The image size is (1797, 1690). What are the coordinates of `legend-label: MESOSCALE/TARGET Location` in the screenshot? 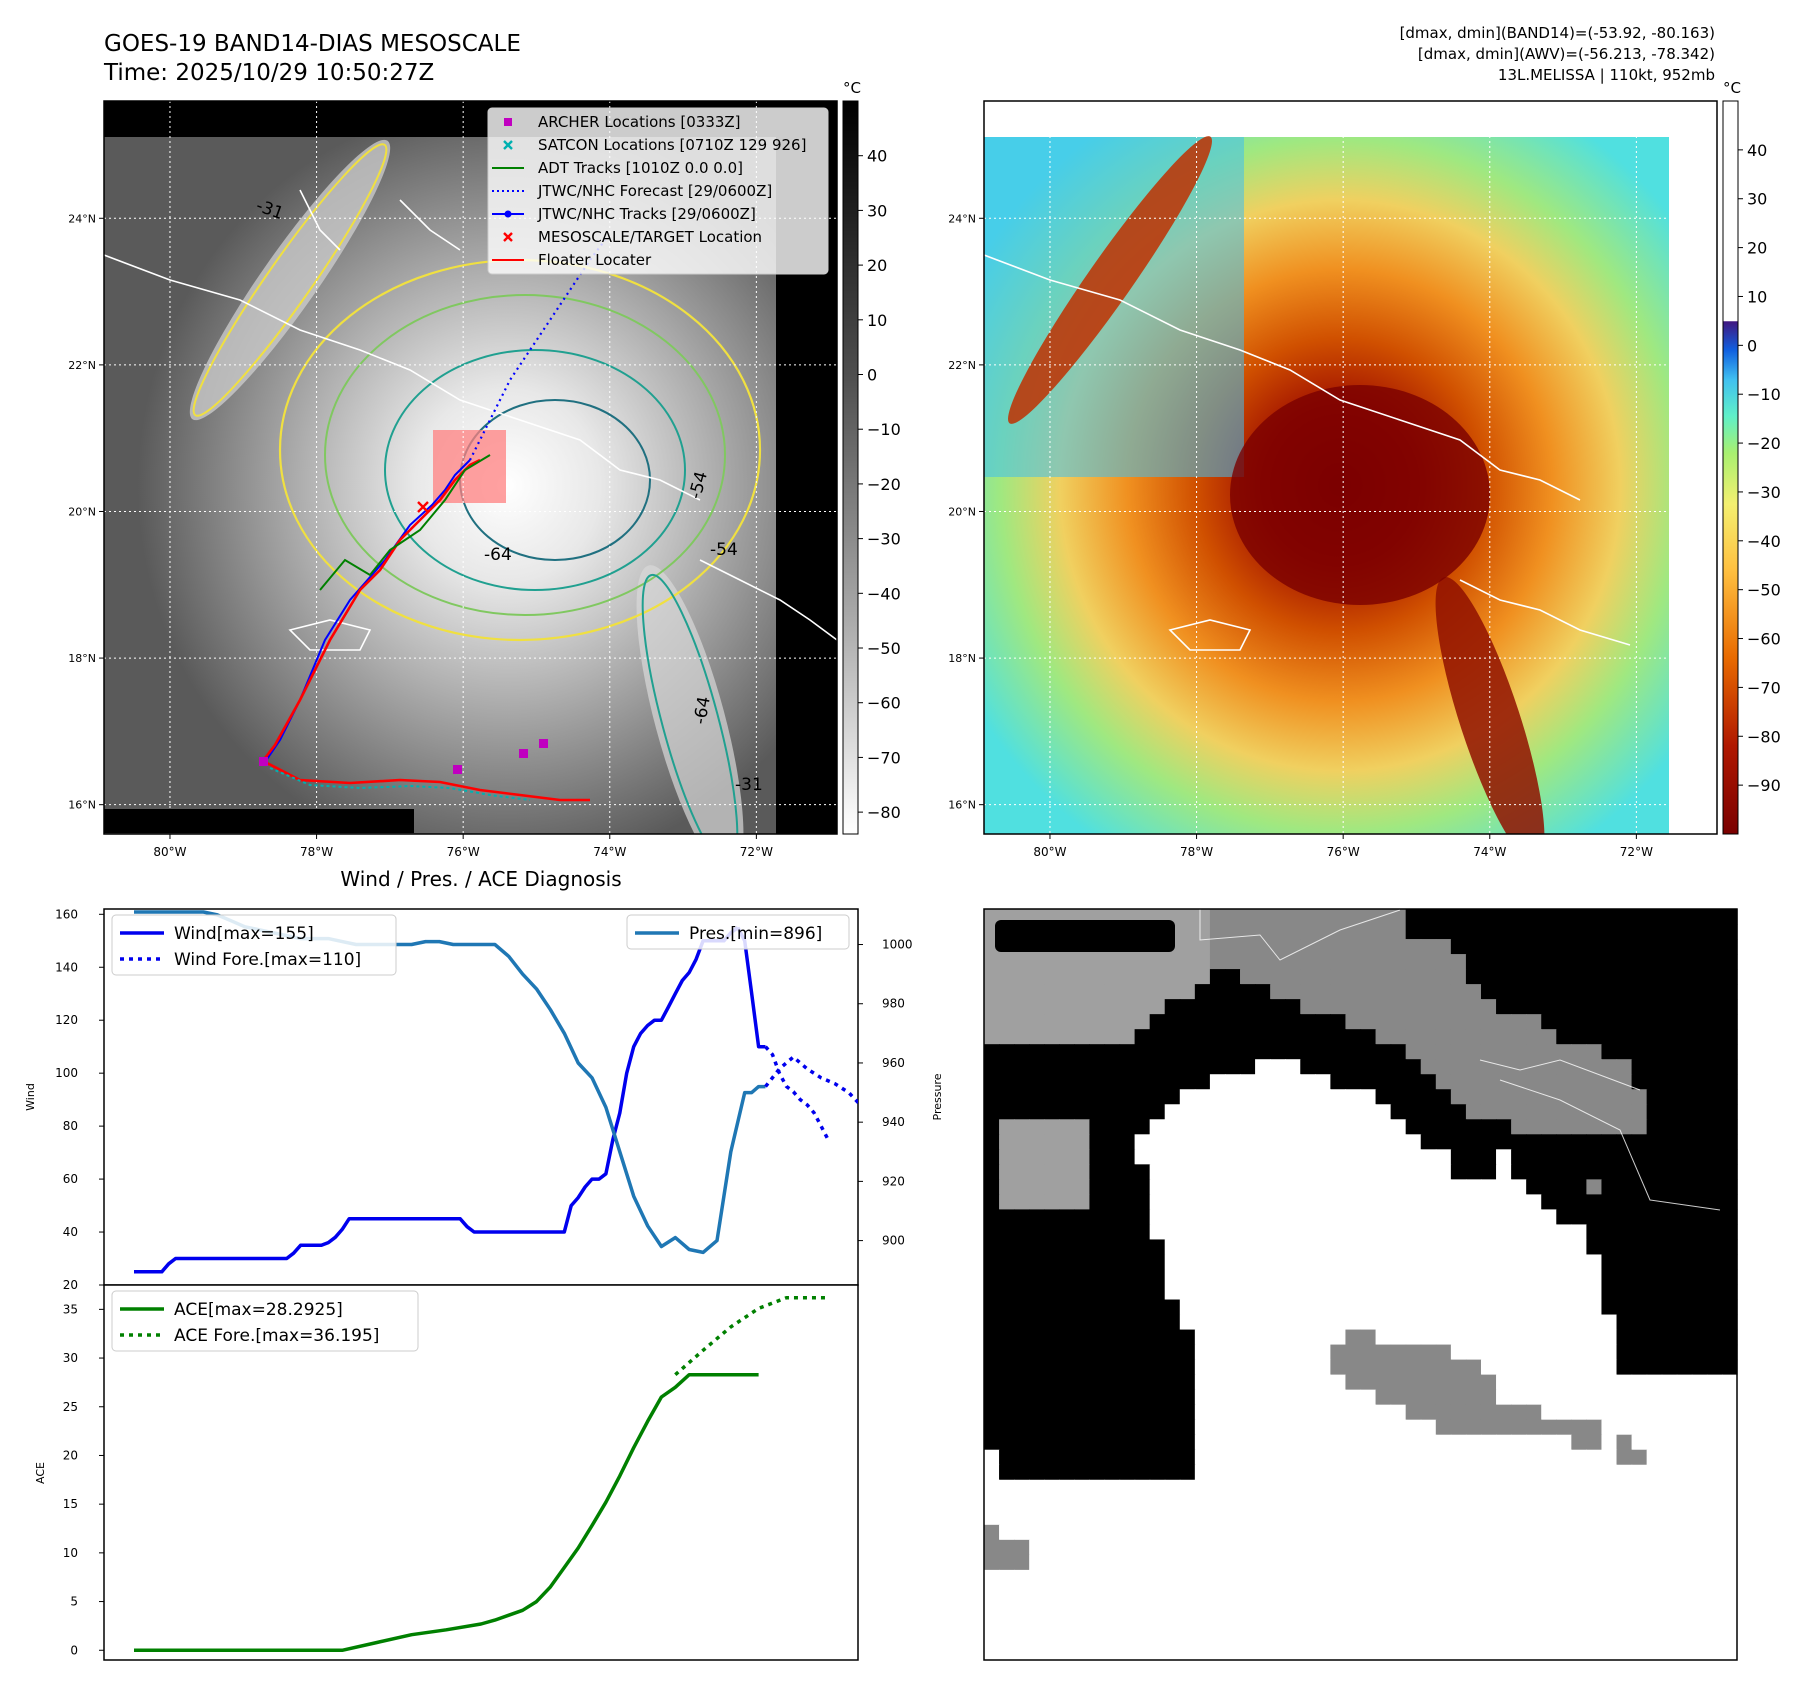 It's located at (650, 237).